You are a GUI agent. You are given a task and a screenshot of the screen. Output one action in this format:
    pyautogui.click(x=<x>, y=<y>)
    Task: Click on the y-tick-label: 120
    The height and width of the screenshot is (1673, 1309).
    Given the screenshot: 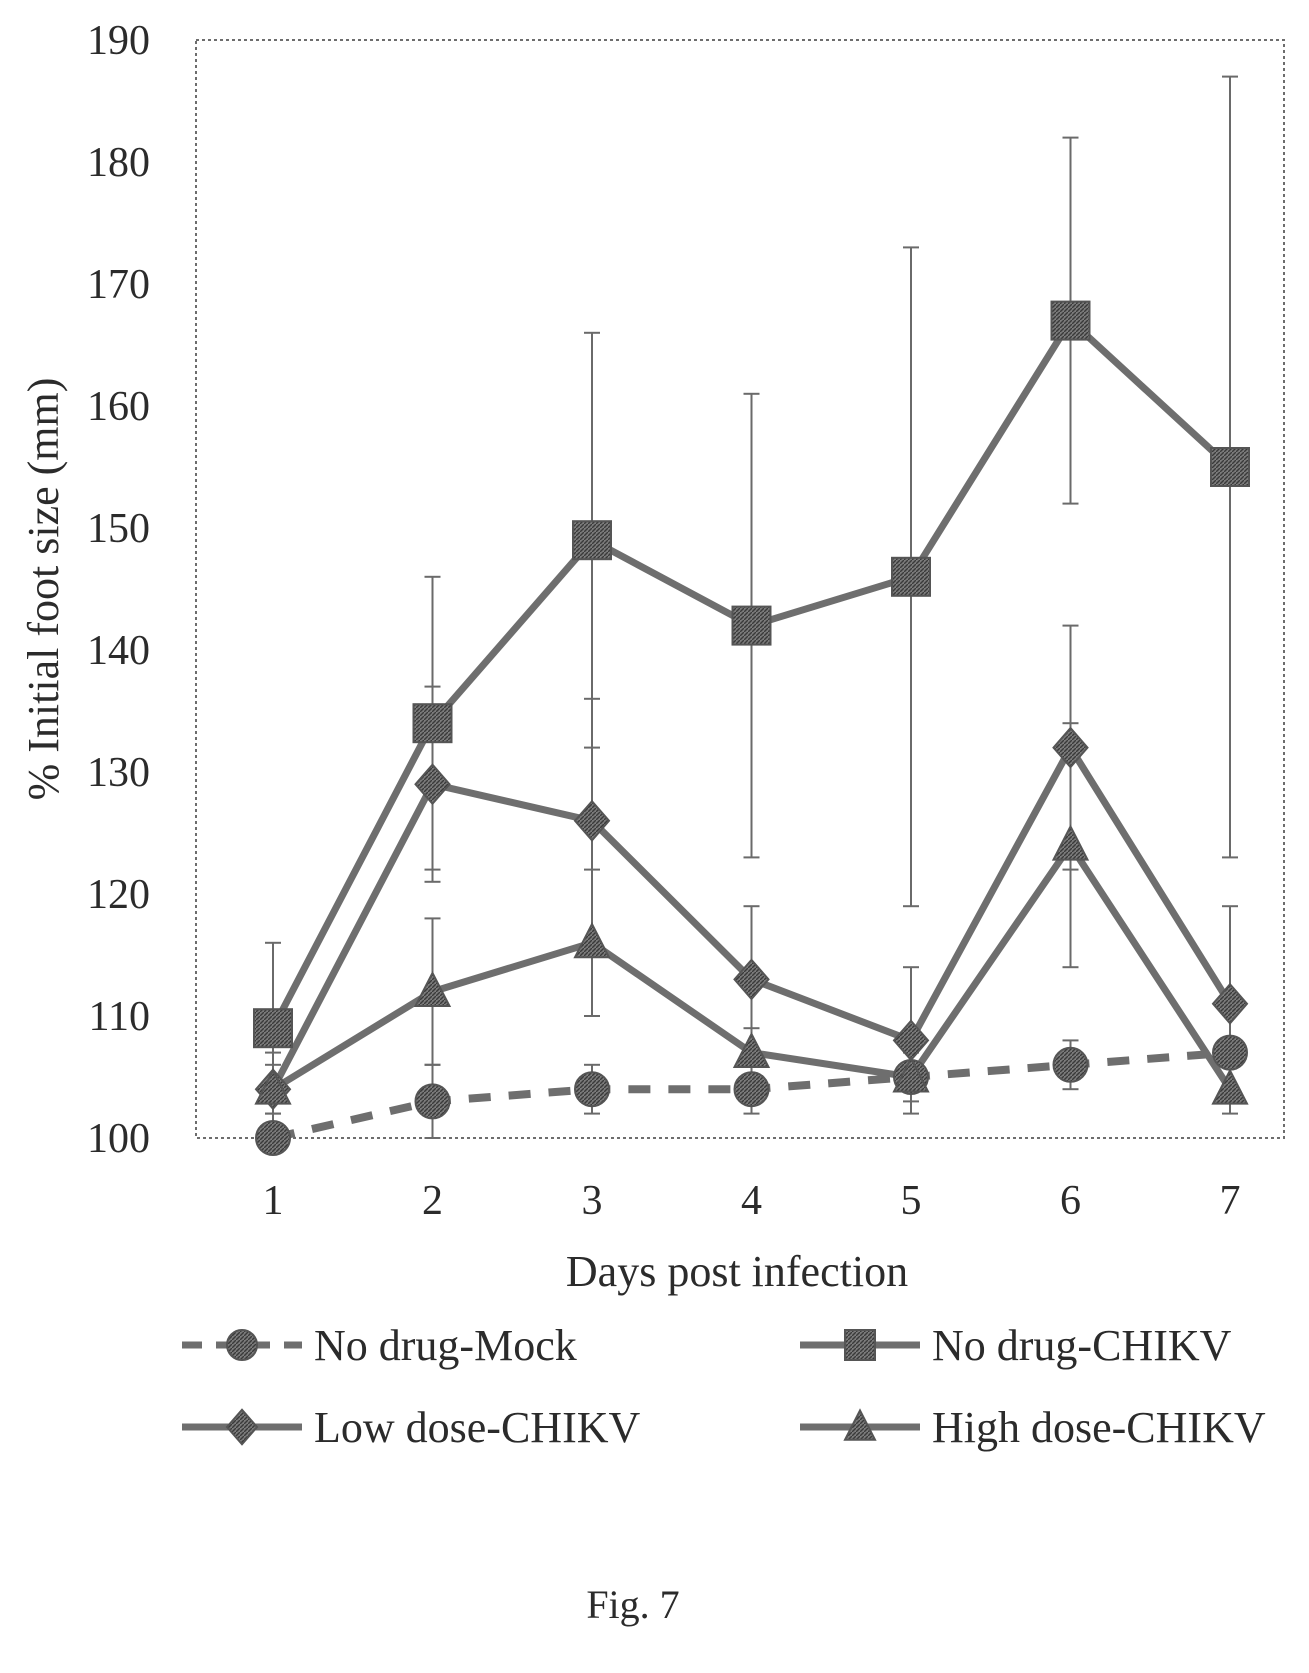 What is the action you would take?
    pyautogui.click(x=118, y=895)
    